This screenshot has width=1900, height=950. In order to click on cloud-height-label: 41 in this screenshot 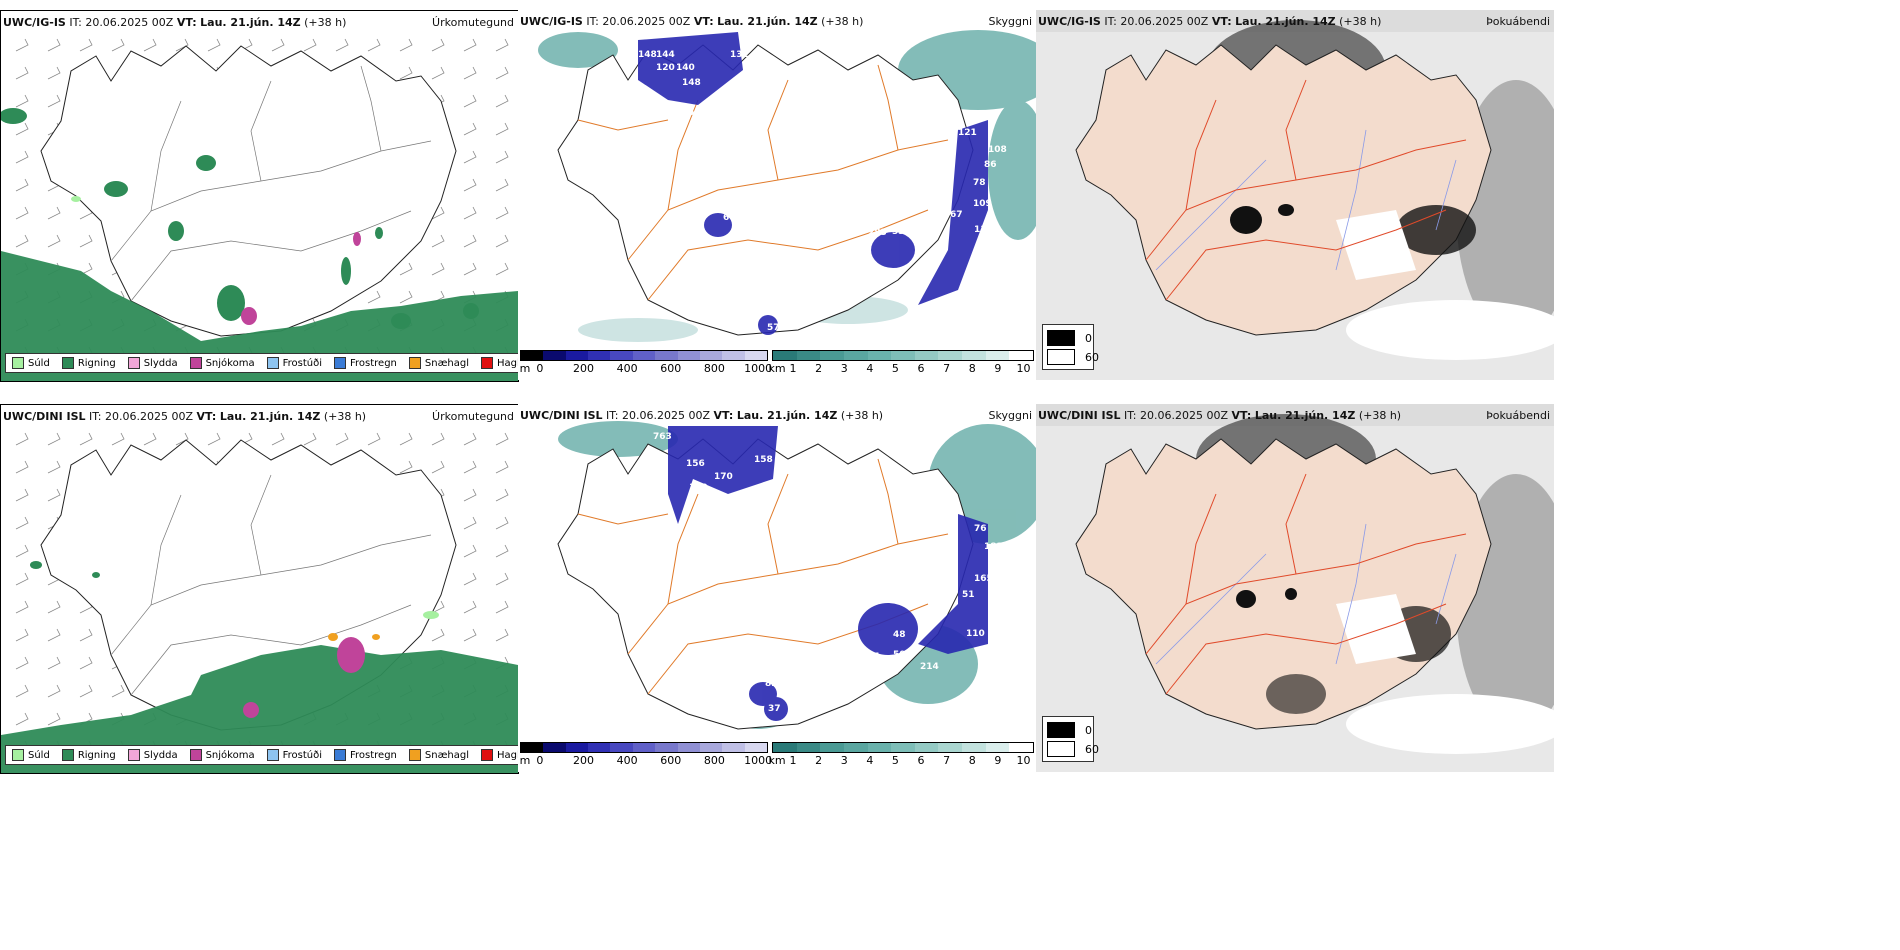, I will do `click(874, 657)`.